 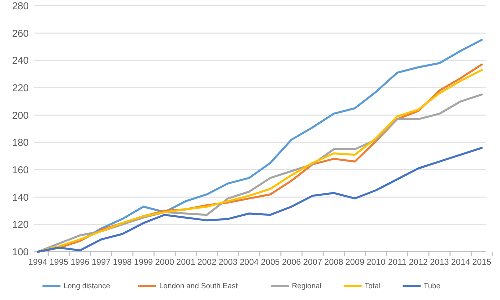 I want to click on y-tick-label: 200, so click(x=21, y=116).